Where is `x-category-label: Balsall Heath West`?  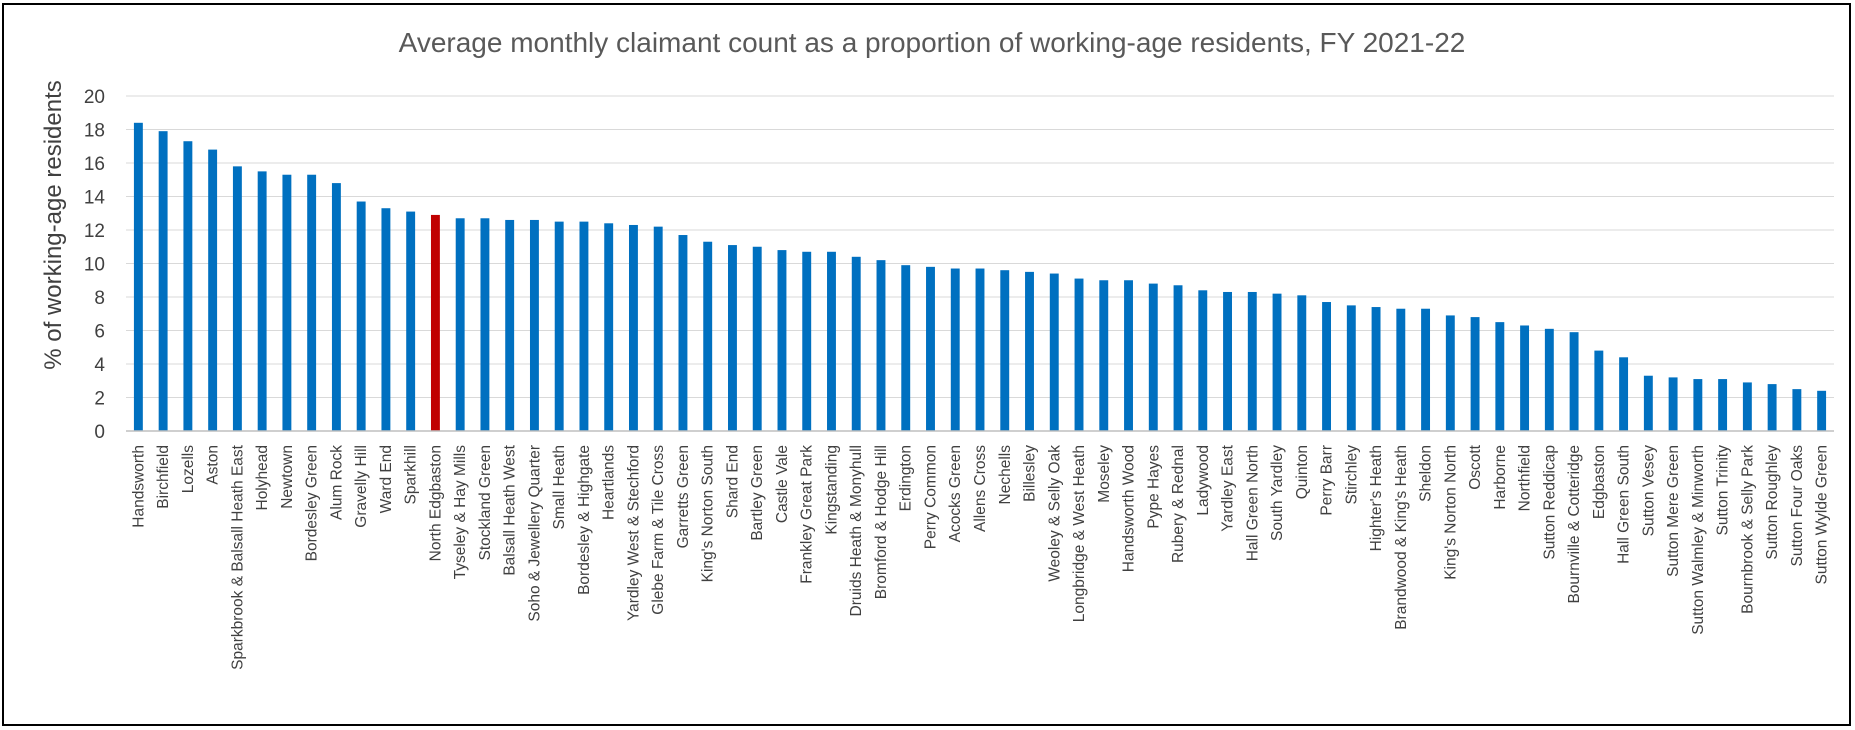
x-category-label: Balsall Heath West is located at coordinates (510, 509).